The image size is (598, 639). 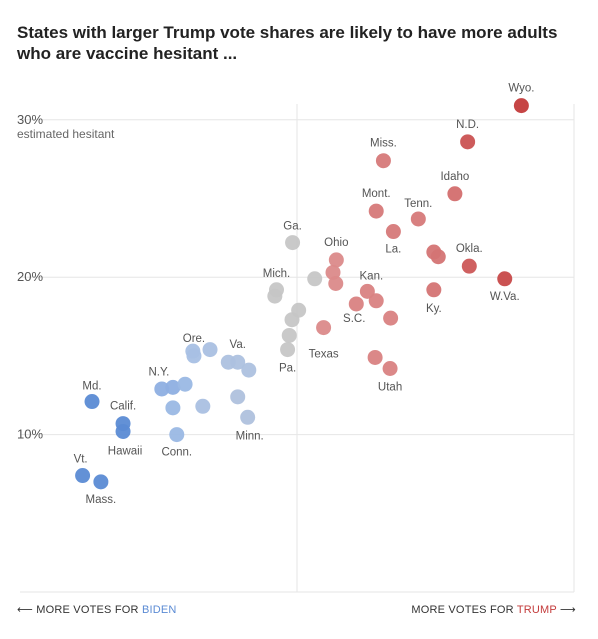 I want to click on y-tick-label: 30%, so click(x=30, y=119).